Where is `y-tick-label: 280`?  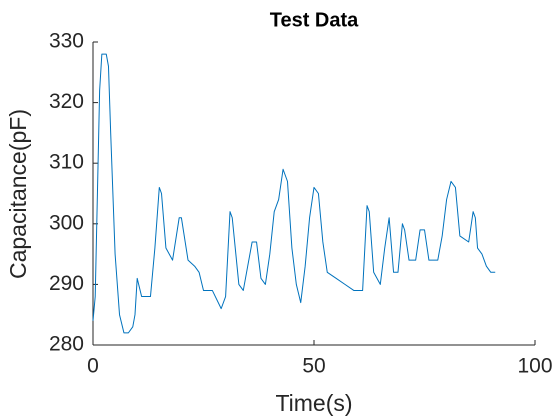
y-tick-label: 280 is located at coordinates (66, 344).